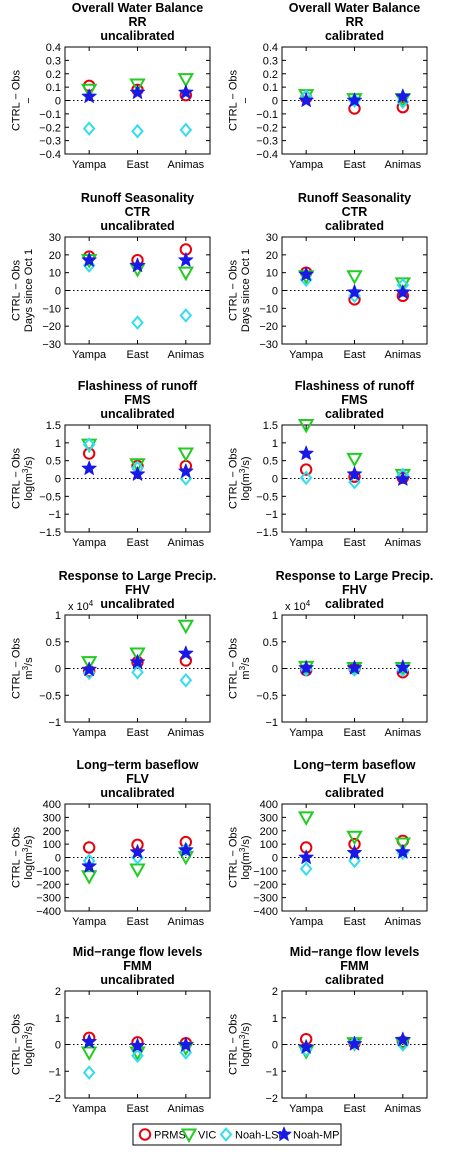  What do you see at coordinates (51, 327) in the screenshot?
I see `y-tick-label: −20` at bounding box center [51, 327].